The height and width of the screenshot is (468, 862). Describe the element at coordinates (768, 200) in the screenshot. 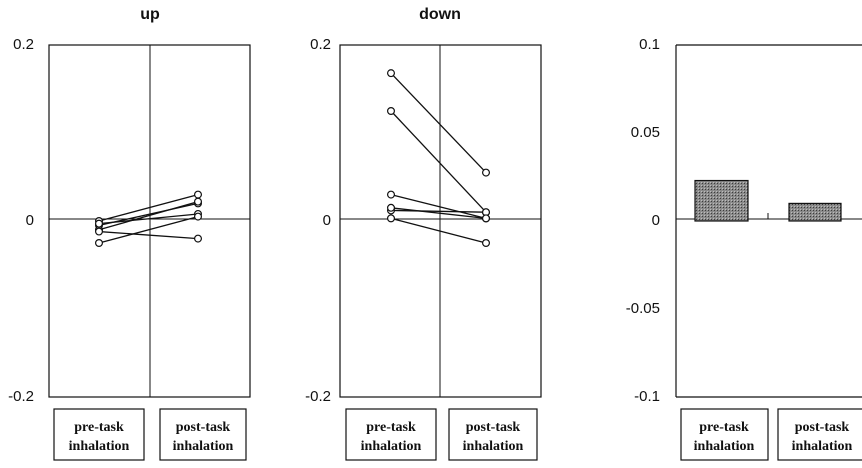

I see `bar-group` at that location.